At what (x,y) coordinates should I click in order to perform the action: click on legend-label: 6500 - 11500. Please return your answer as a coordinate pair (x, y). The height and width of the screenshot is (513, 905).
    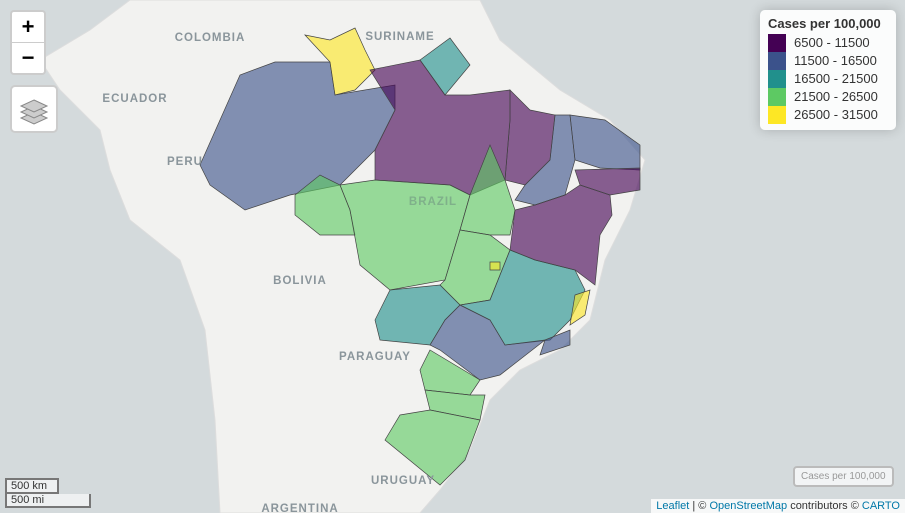
    Looking at the image, I should click on (832, 42).